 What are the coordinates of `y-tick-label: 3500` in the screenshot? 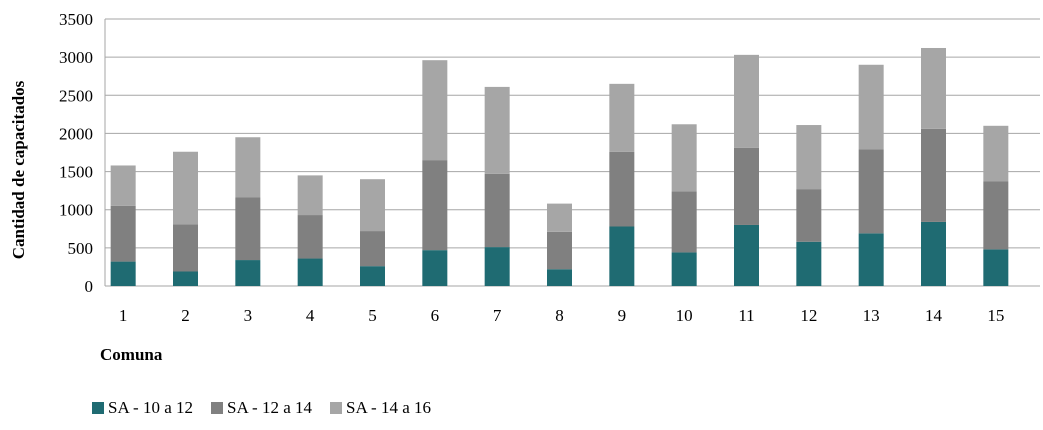 It's located at (76, 19).